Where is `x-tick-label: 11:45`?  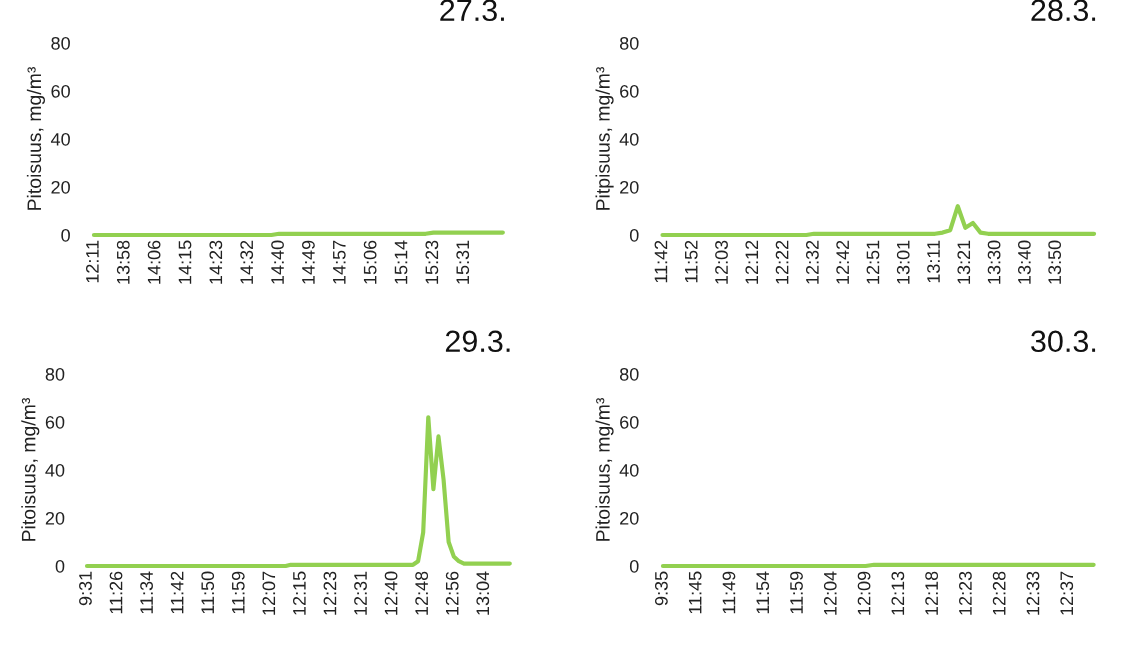
x-tick-label: 11:45 is located at coordinates (695, 592).